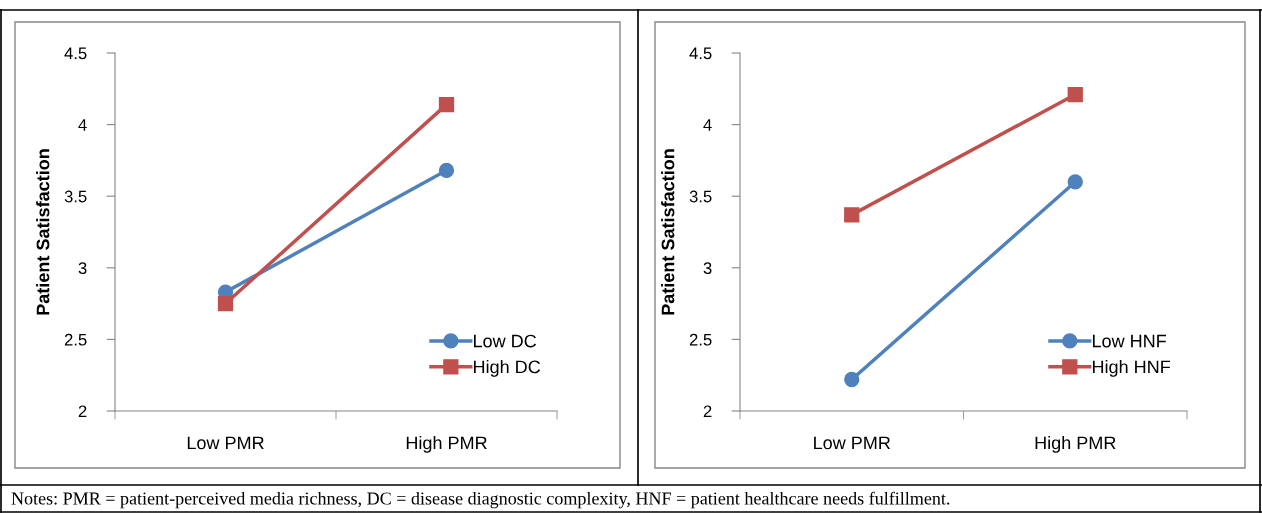 The width and height of the screenshot is (1262, 513). I want to click on legend-label: High HNF, so click(1131, 368).